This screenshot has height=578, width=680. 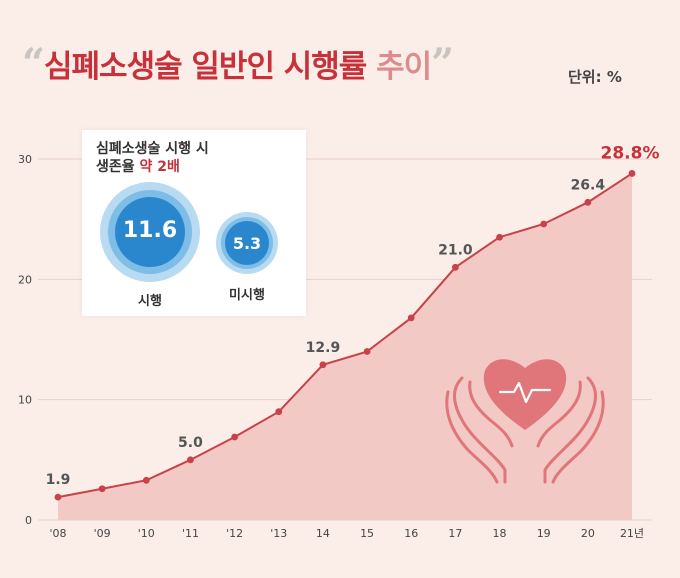 What do you see at coordinates (323, 533) in the screenshot?
I see `x-tick-label: 14` at bounding box center [323, 533].